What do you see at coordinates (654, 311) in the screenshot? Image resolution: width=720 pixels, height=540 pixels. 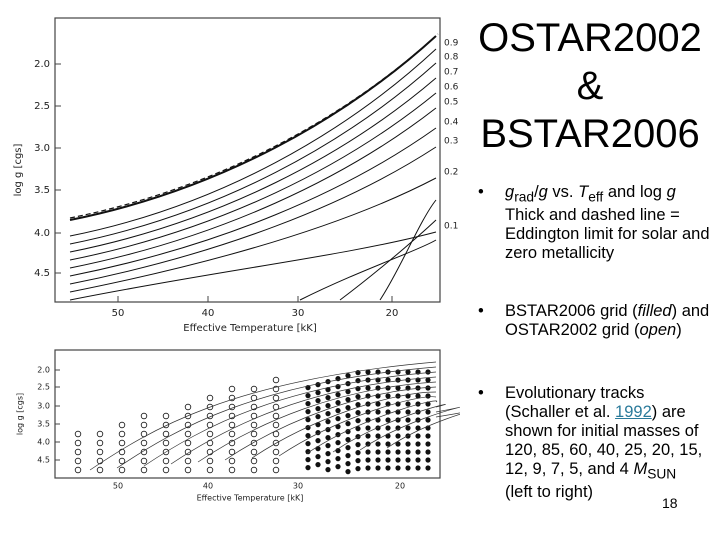 I see `text: filled` at bounding box center [654, 311].